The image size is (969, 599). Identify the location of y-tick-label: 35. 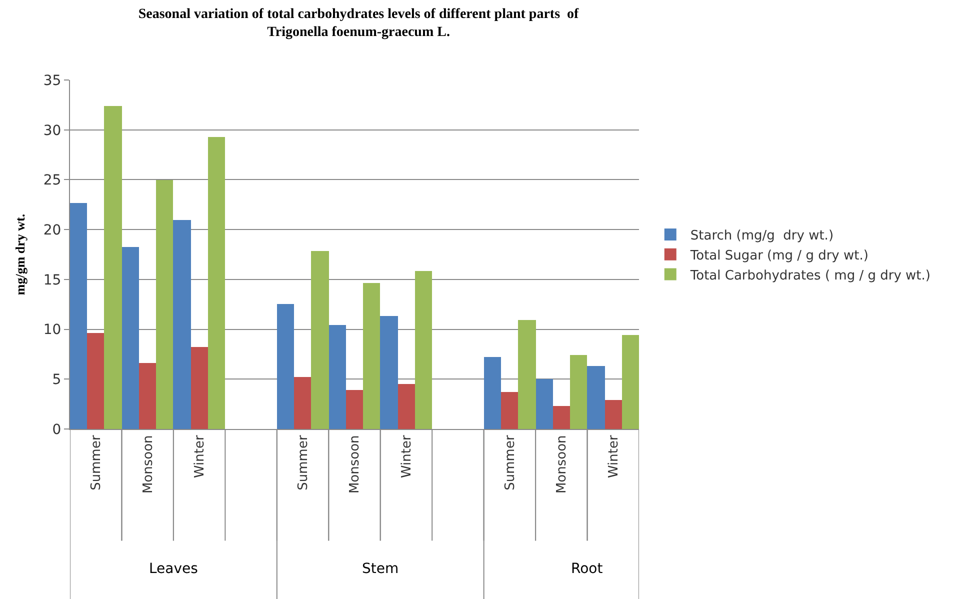
(52, 80).